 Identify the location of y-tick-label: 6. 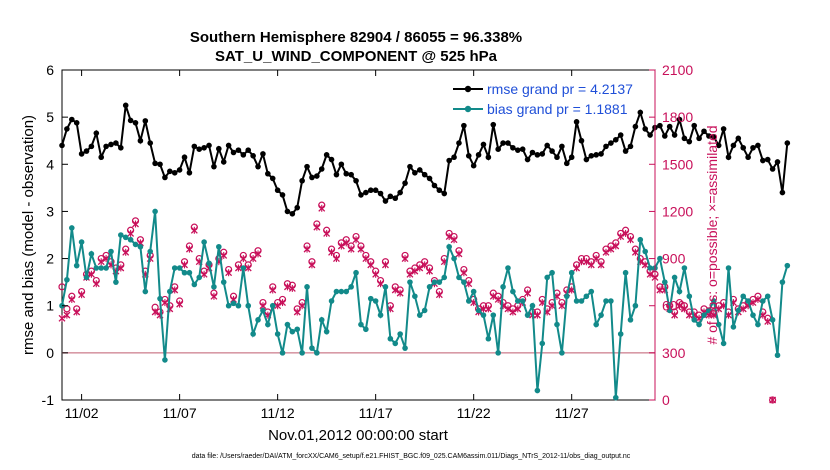
(50, 70).